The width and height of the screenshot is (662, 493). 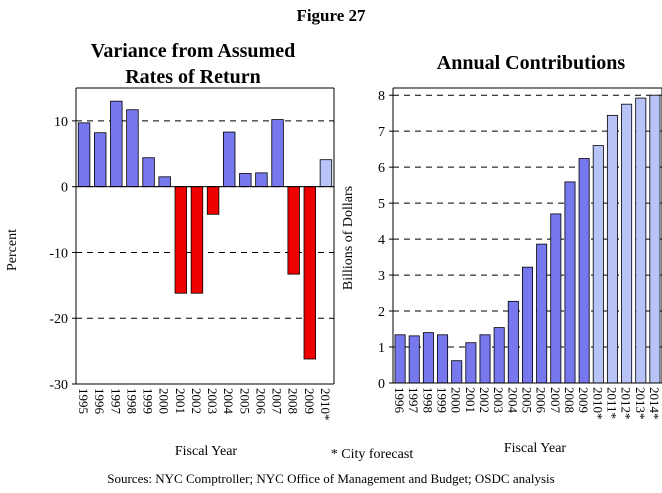 I want to click on y-tick-label: 8, so click(x=381, y=96).